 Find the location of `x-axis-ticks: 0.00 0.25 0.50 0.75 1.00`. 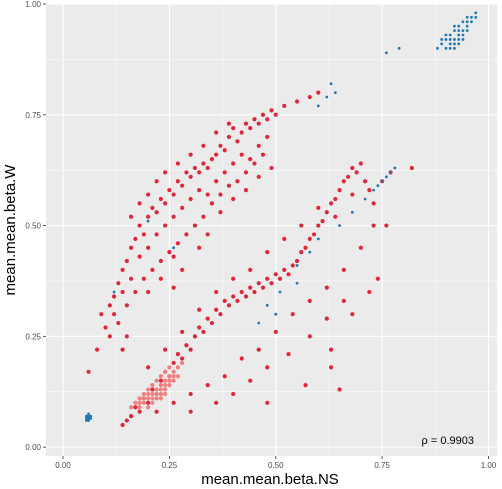

x-axis-ticks: 0.00 0.25 0.50 0.75 1.00 is located at coordinates (276, 463).